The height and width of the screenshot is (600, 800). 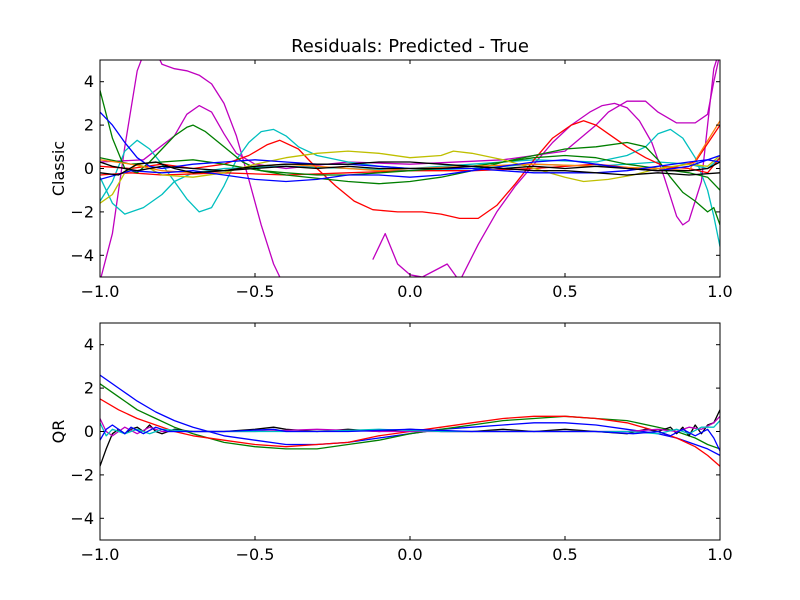 What do you see at coordinates (409, 554) in the screenshot?
I see `qr-x-tick-label-2: 0.0` at bounding box center [409, 554].